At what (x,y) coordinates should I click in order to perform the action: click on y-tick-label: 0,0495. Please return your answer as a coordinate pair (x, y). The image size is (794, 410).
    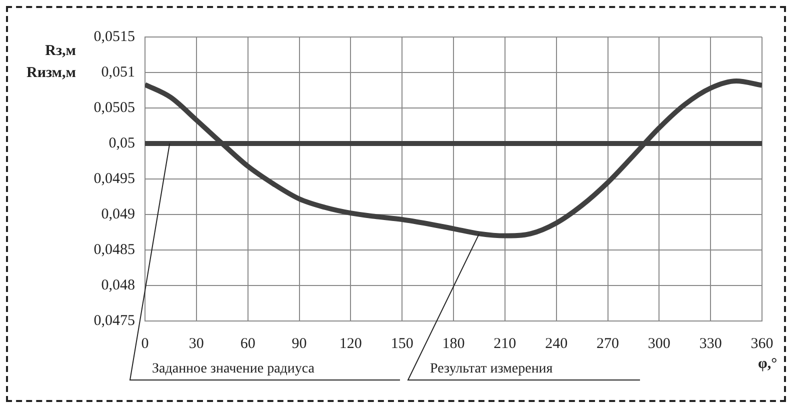
    Looking at the image, I should click on (114, 178).